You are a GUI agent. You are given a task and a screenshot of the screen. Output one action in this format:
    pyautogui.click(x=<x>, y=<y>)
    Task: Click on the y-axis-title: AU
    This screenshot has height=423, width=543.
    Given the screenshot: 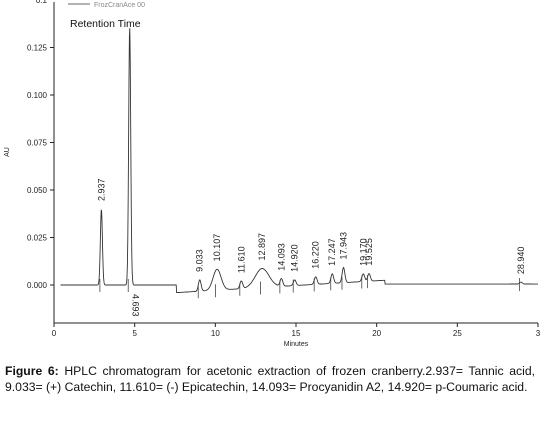 What is the action you would take?
    pyautogui.click(x=7, y=152)
    